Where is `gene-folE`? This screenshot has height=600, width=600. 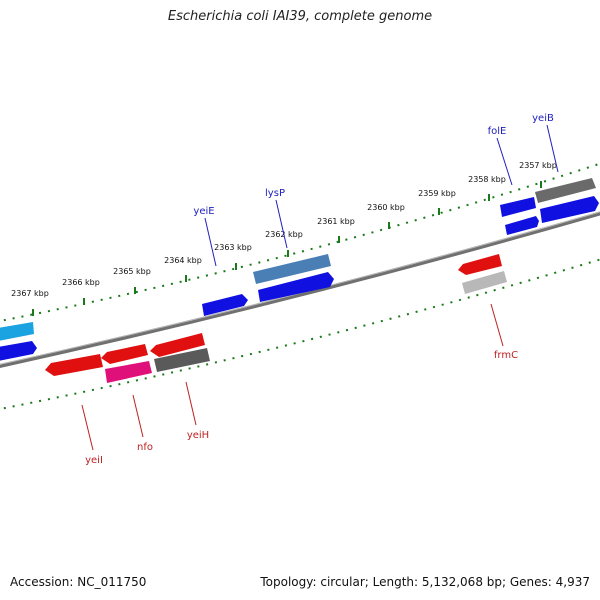 gene-folE is located at coordinates (518, 207).